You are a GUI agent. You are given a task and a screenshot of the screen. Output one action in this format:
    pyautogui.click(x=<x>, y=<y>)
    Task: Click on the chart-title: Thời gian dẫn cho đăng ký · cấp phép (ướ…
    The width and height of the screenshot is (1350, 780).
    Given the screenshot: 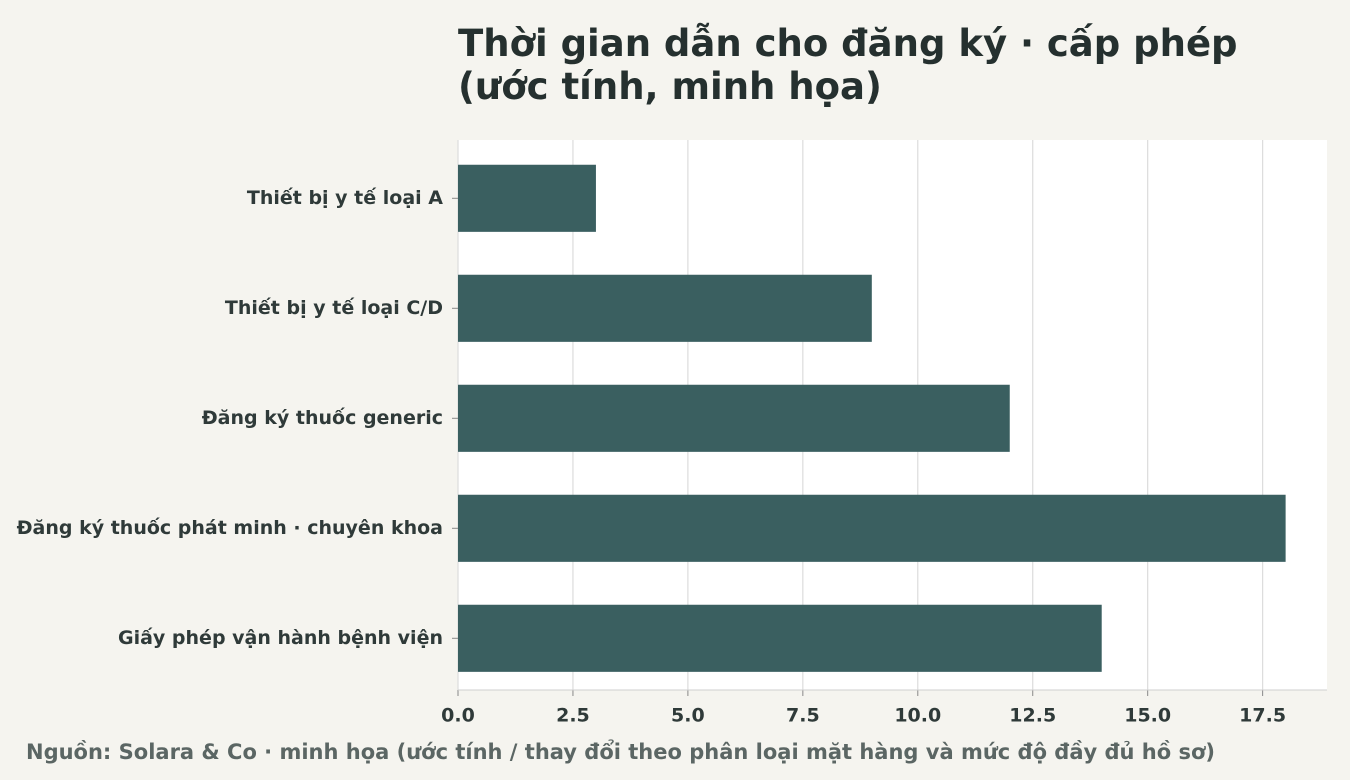 What is the action you would take?
    pyautogui.click(x=848, y=65)
    